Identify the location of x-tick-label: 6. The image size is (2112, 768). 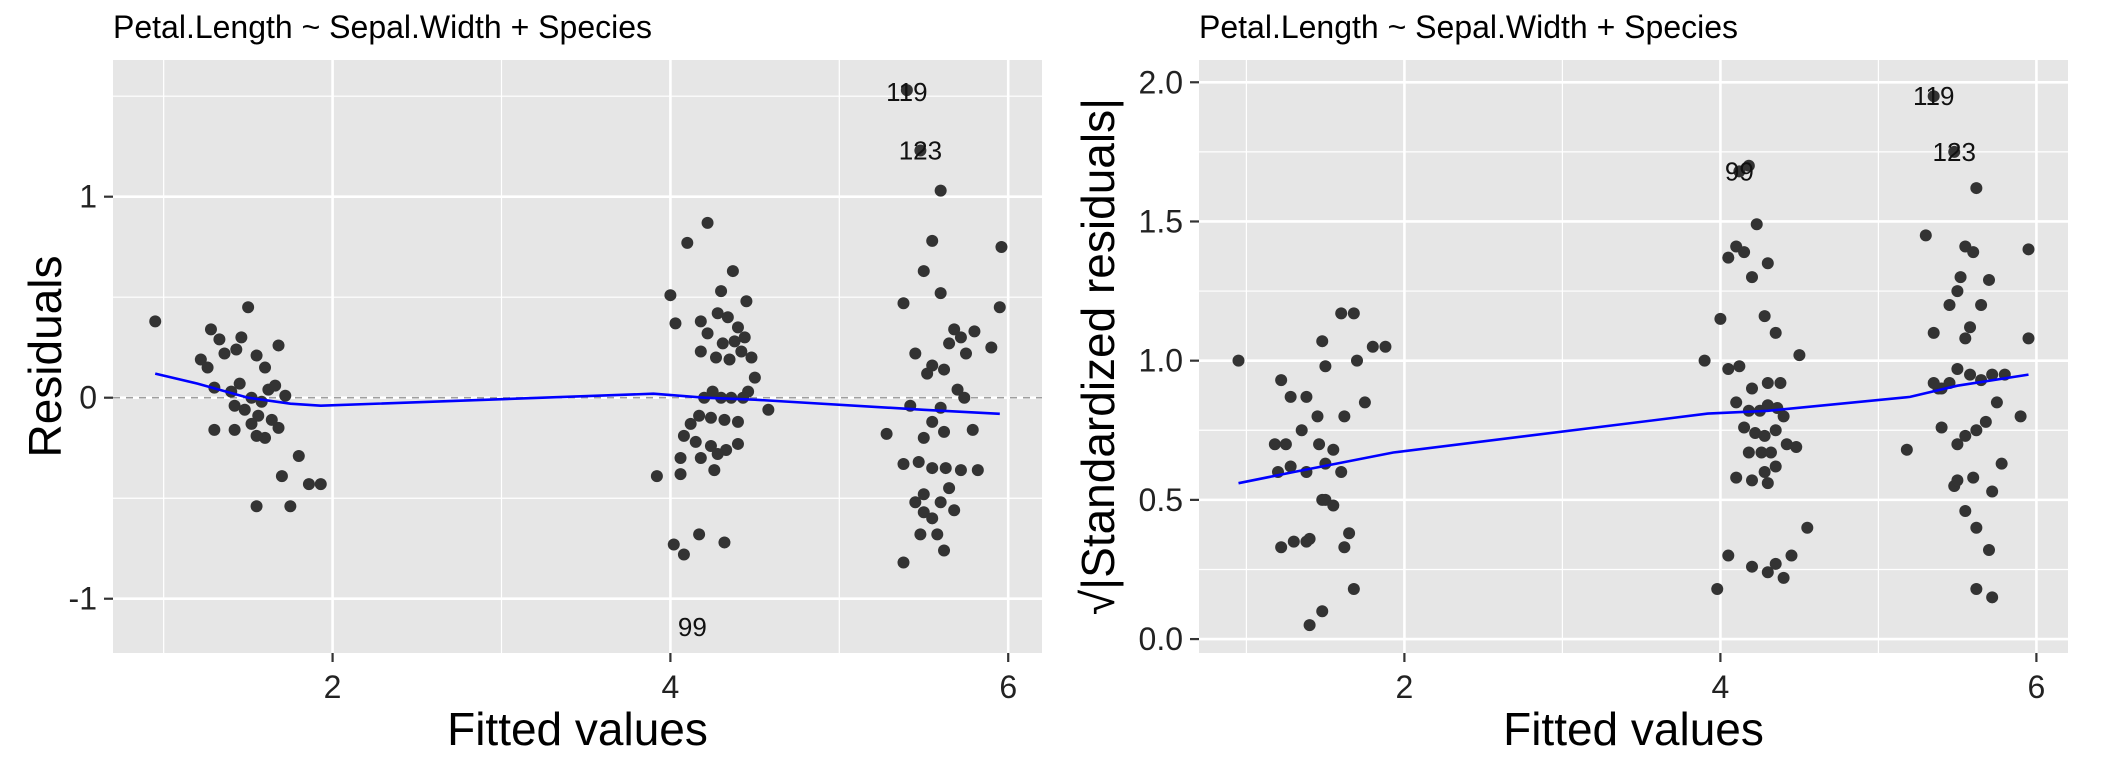
(2037, 687).